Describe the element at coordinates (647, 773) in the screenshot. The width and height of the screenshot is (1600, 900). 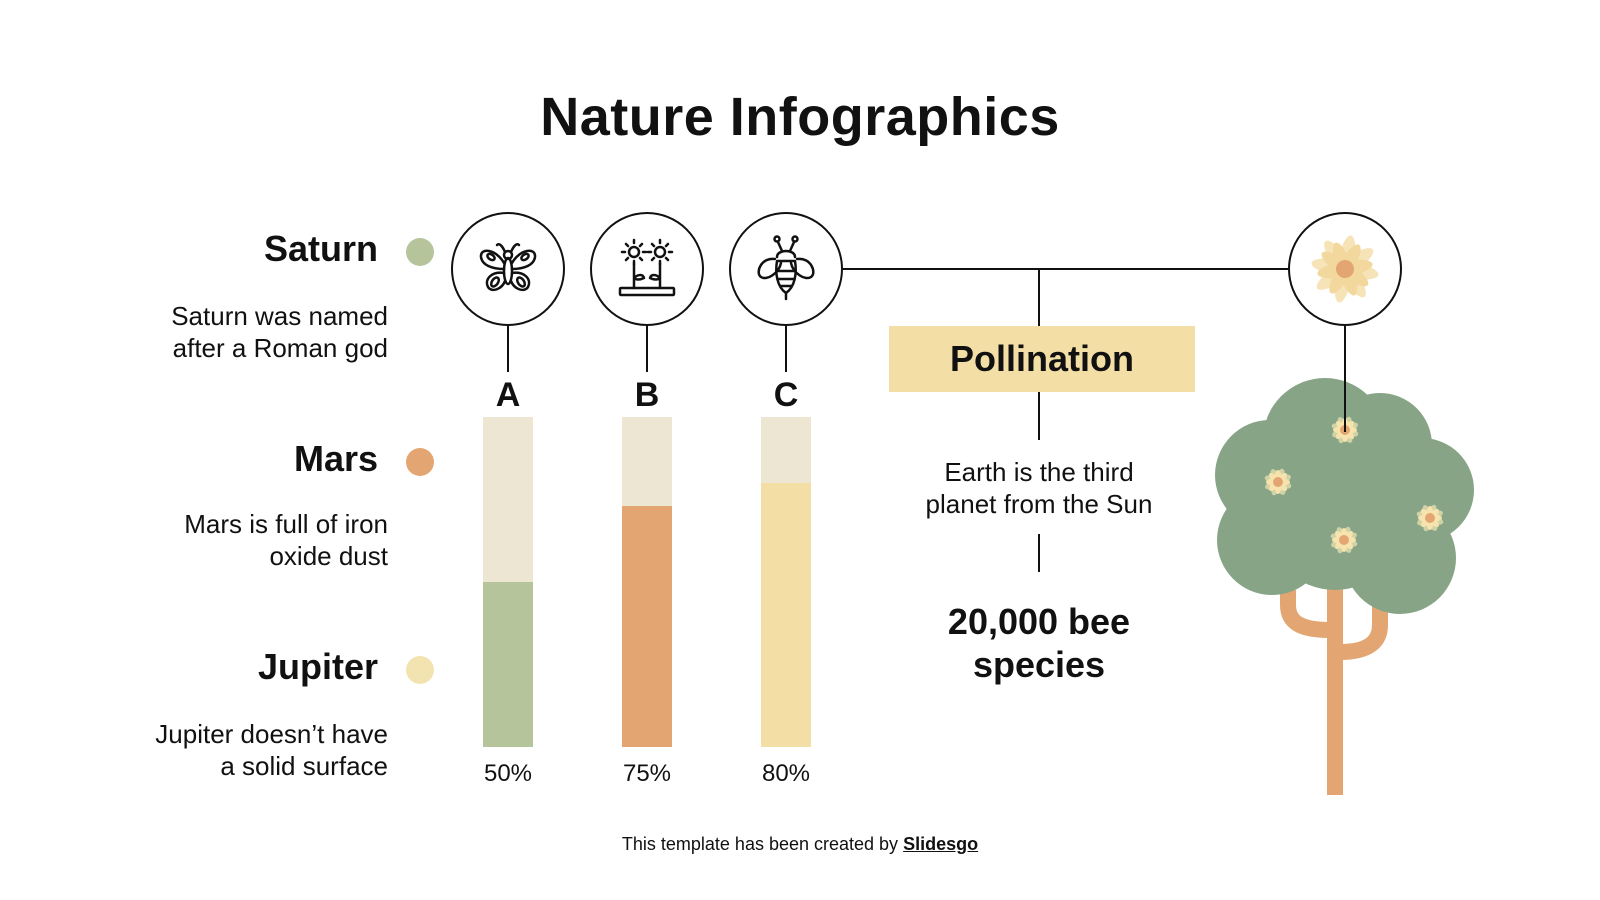
I see `value-label-b: 75%` at that location.